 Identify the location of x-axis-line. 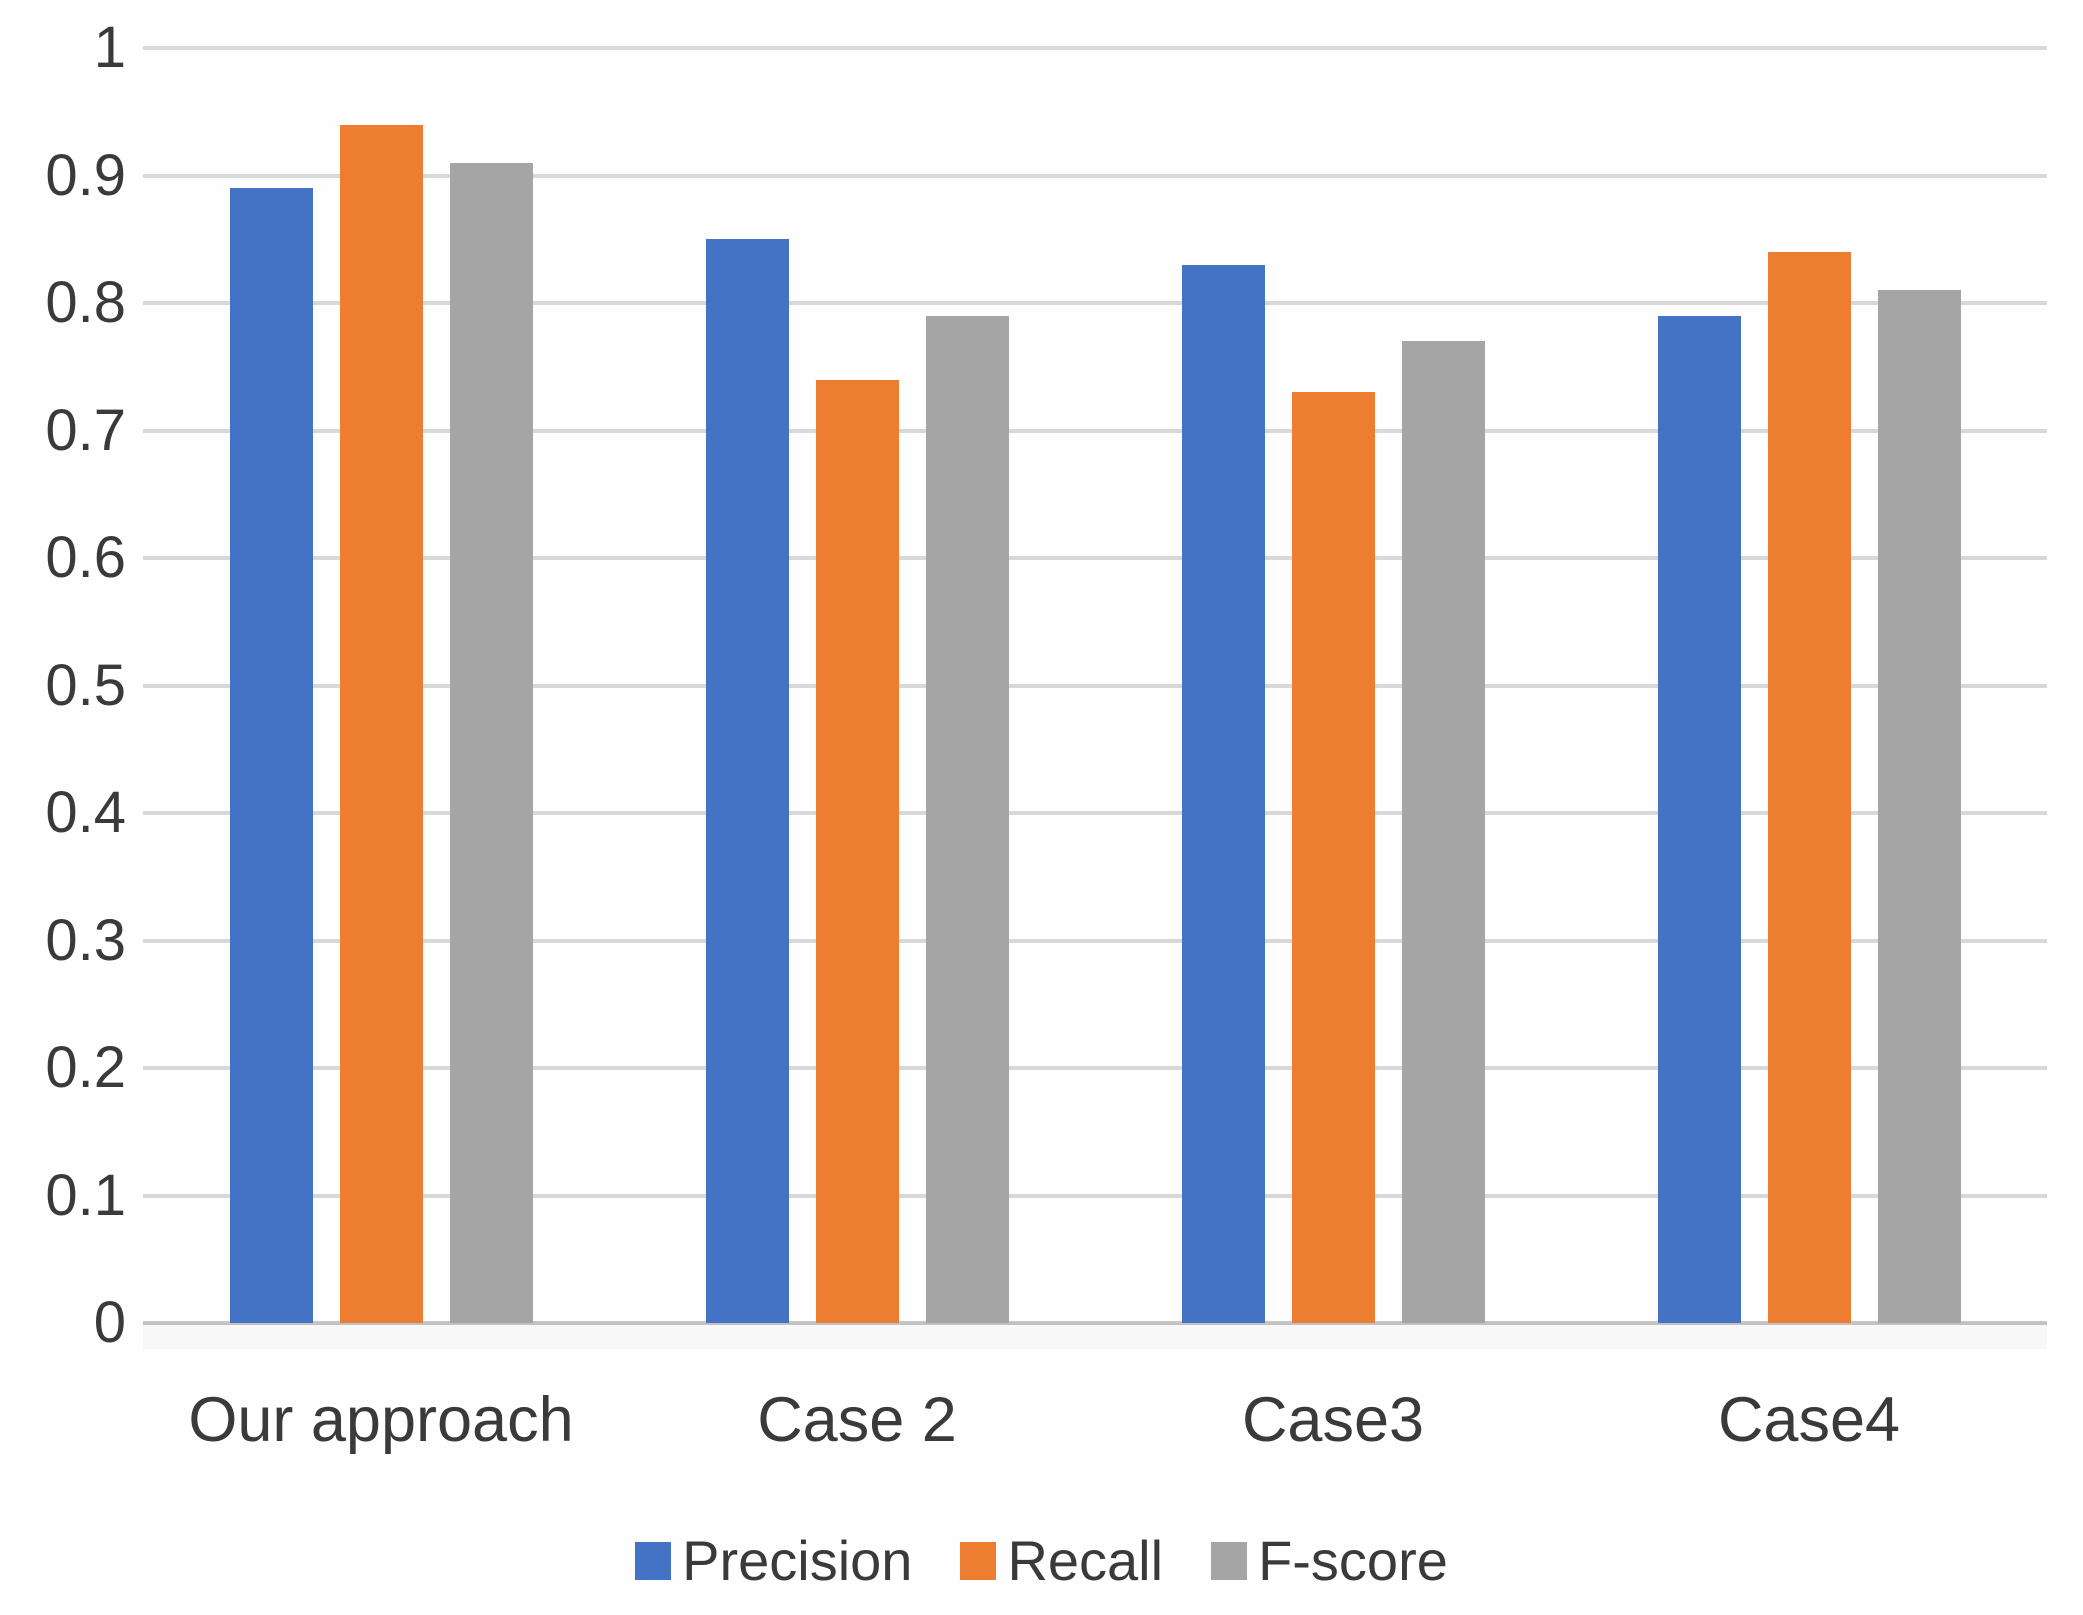
(1095, 1323).